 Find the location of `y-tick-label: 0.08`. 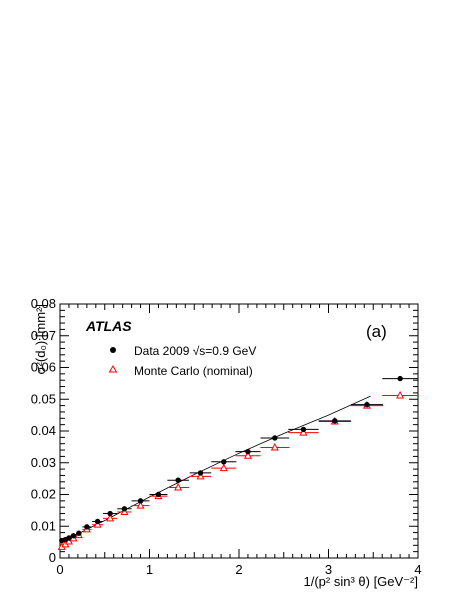

y-tick-label: 0.08 is located at coordinates (43, 303).